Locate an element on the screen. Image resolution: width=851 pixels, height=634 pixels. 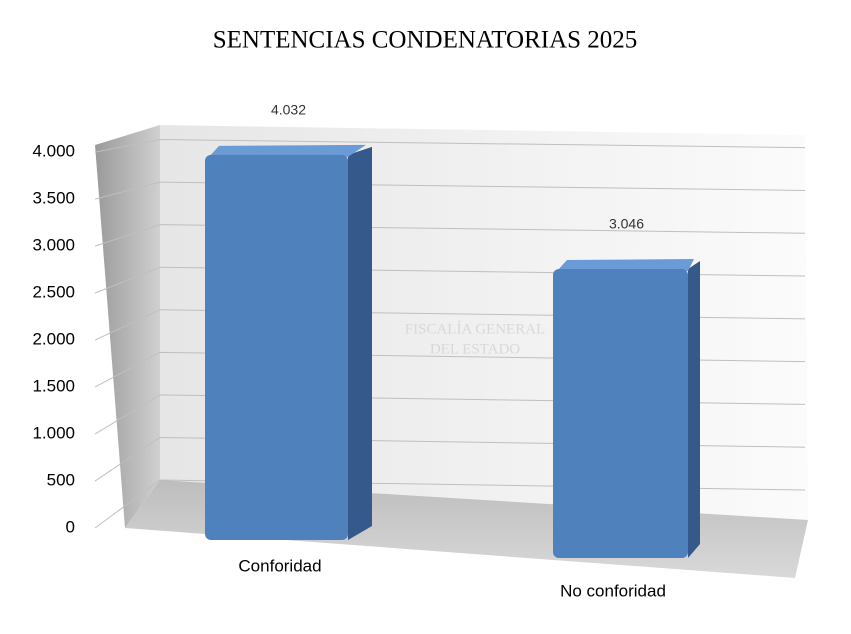
y-tick-label: 2.500 is located at coordinates (53, 292).